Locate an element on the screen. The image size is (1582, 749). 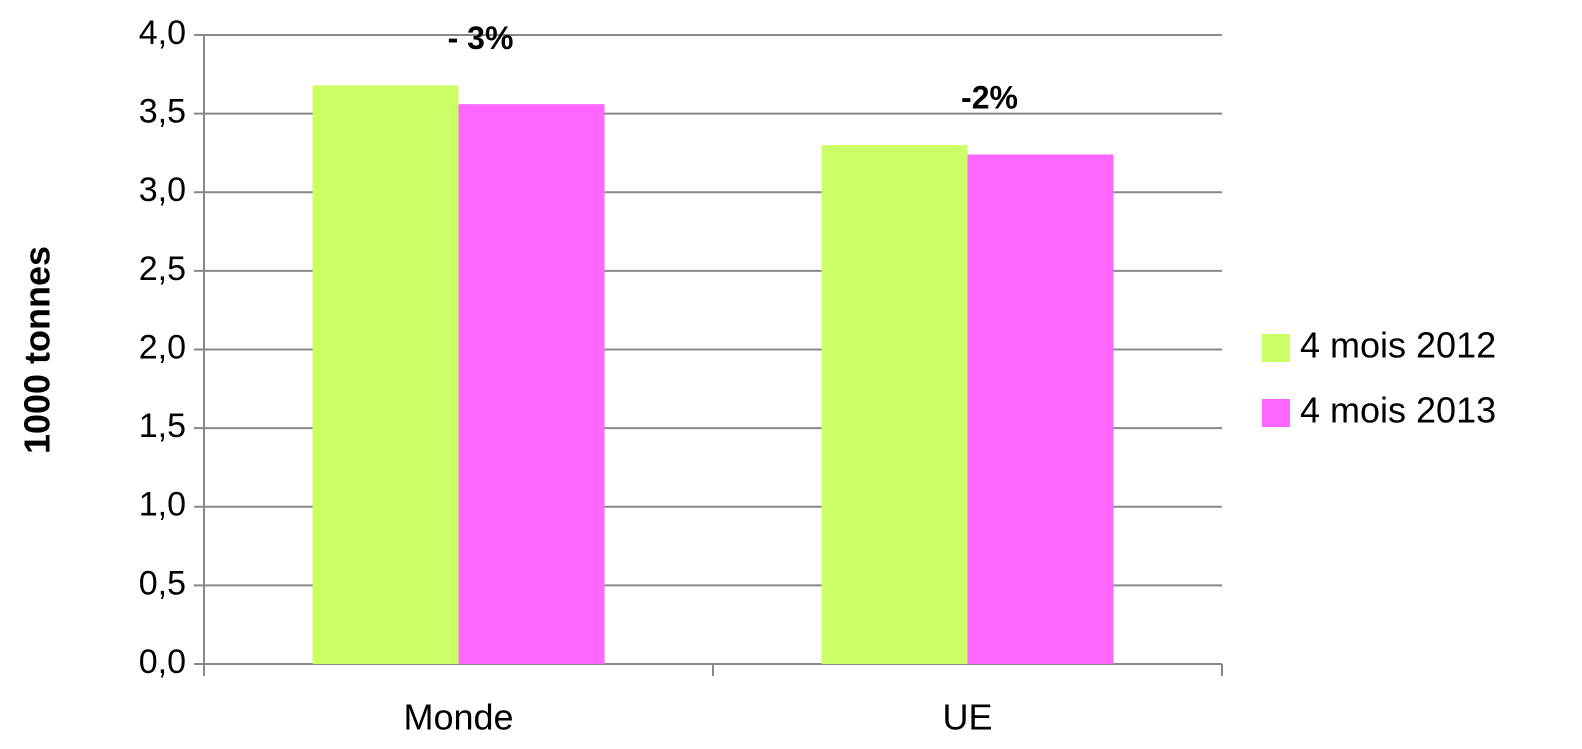
x-tick-label: Monde is located at coordinates (458, 717).